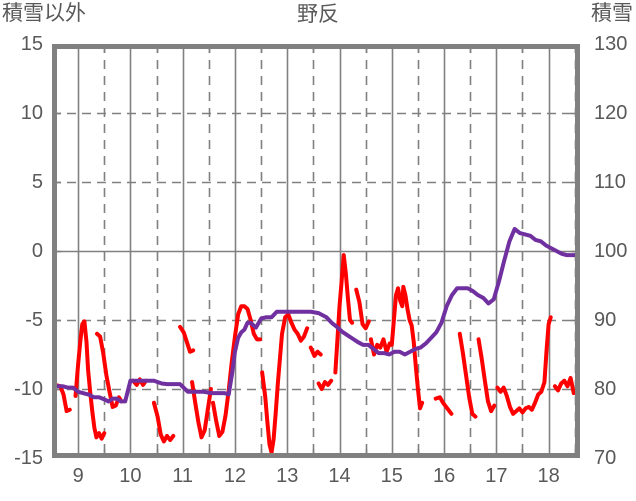  Describe the element at coordinates (130, 476) in the screenshot. I see `x-tick-label: 10` at that location.